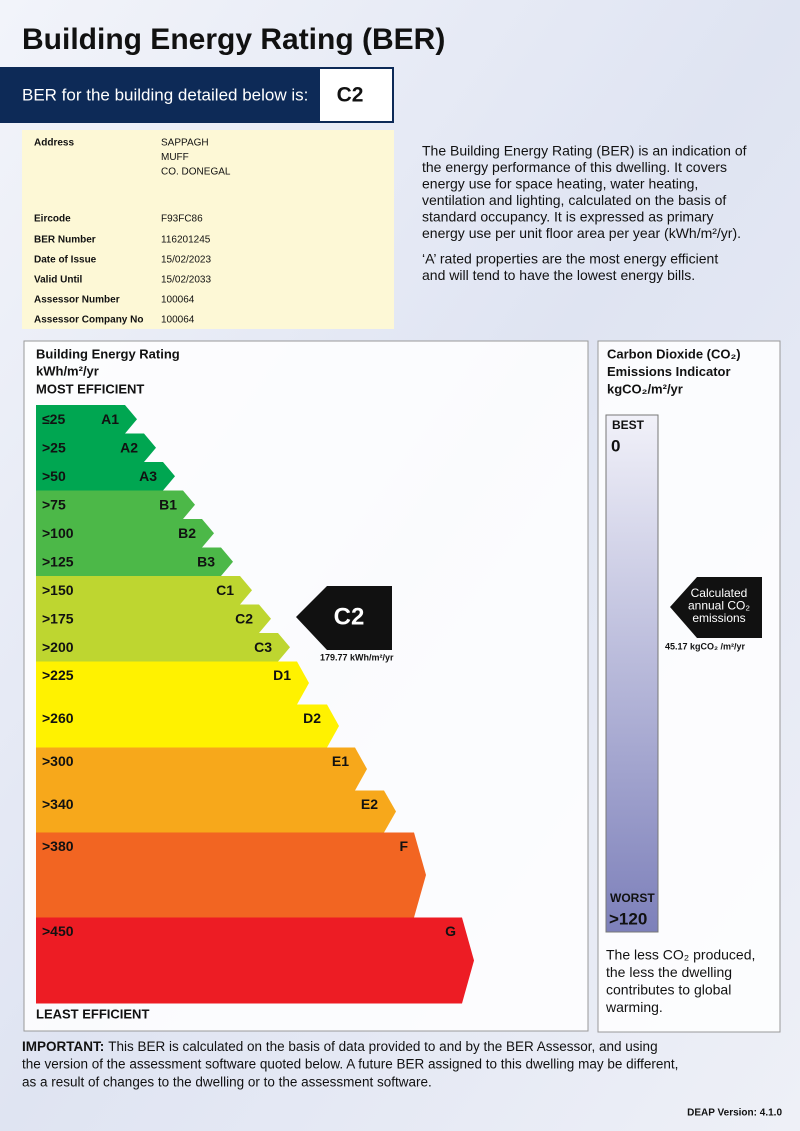  What do you see at coordinates (369, 804) in the screenshot?
I see `band-grade: E2` at bounding box center [369, 804].